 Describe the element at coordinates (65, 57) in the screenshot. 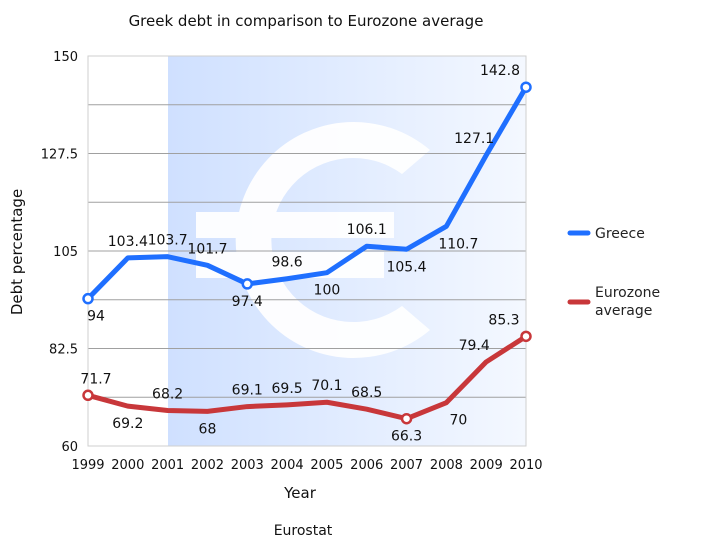

I see `y-tick-label: 150` at that location.